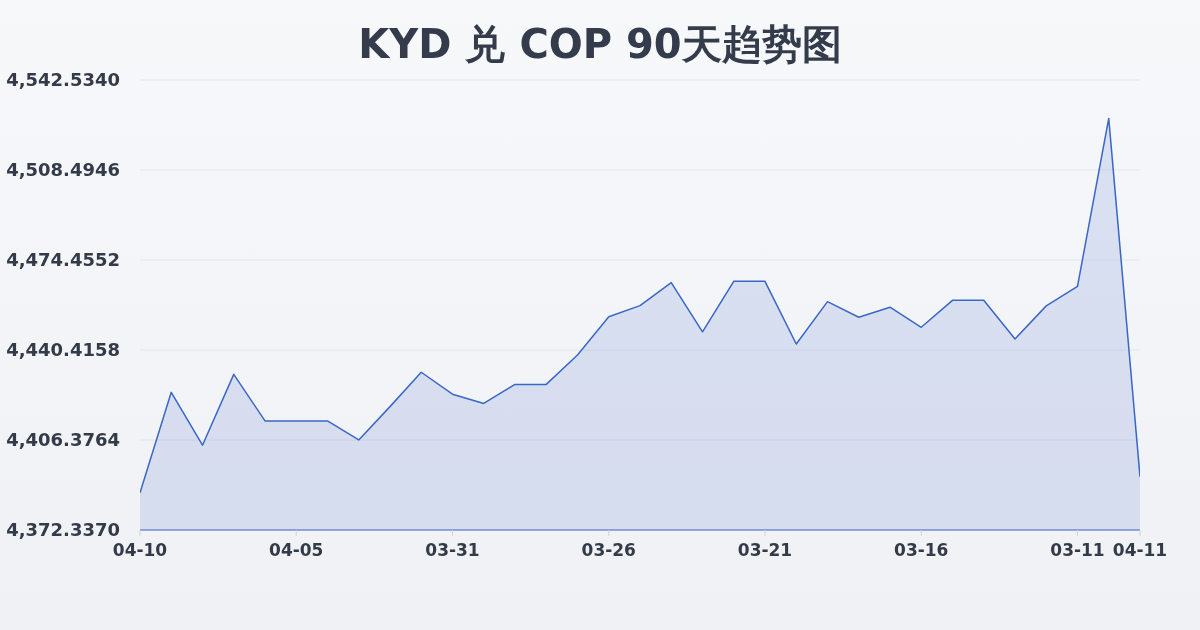 The width and height of the screenshot is (1200, 630). I want to click on x-tick-label: 03-16, so click(921, 550).